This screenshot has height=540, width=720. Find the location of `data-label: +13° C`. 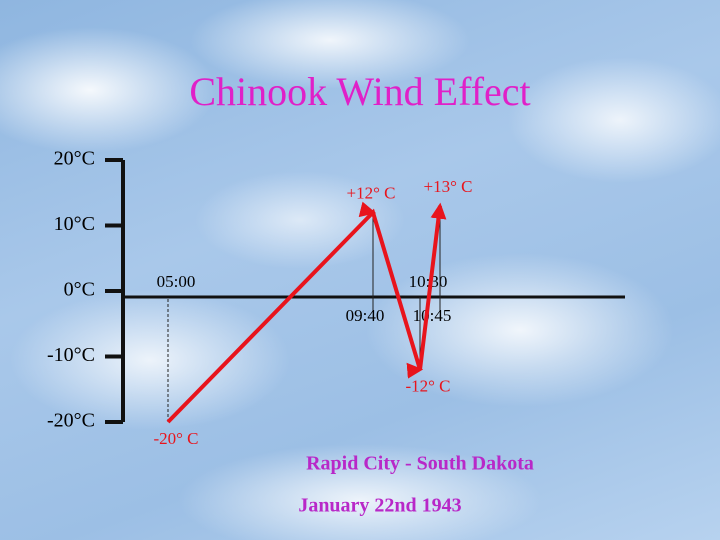

data-label: +13° C is located at coordinates (448, 186).